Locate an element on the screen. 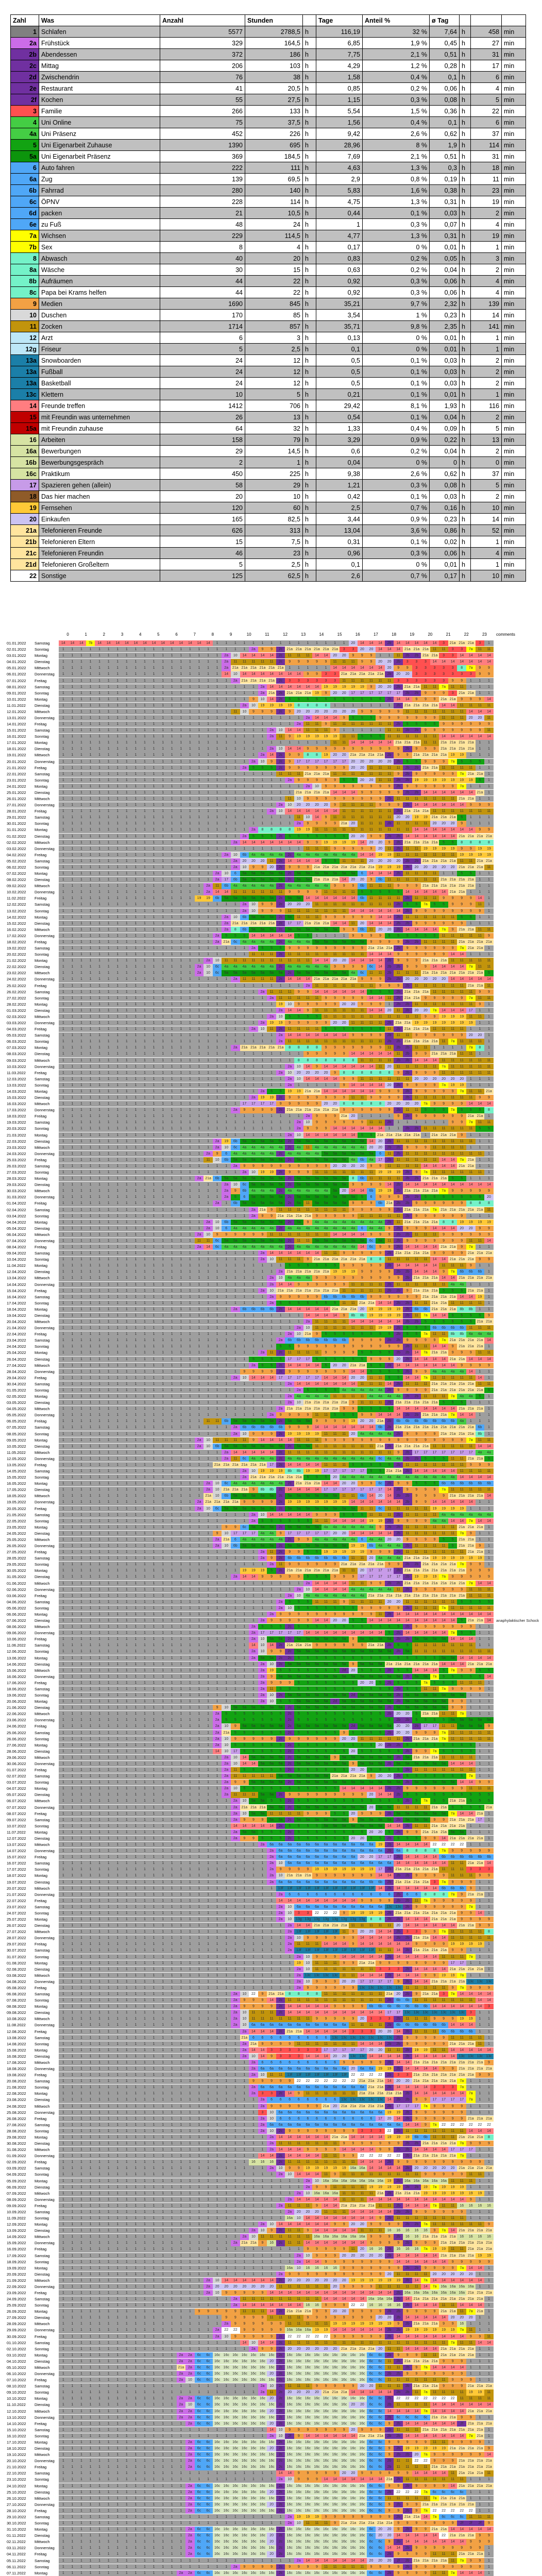 This screenshot has width=542, height=2576. activity-cell: 21a is located at coordinates (434, 818).